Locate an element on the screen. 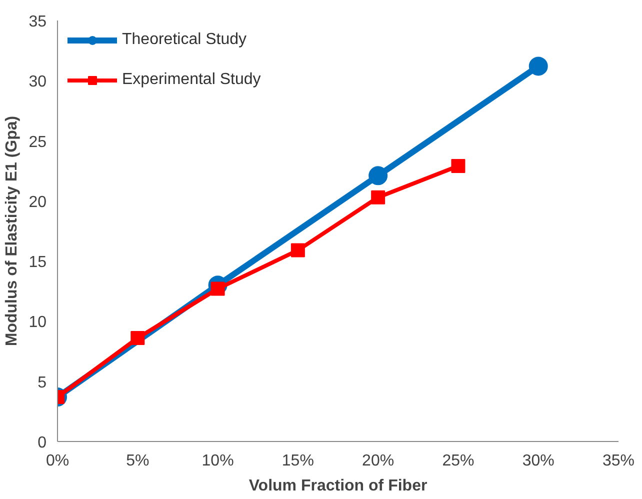 This screenshot has height=499, width=642. x-tick-label: 20% is located at coordinates (378, 461).